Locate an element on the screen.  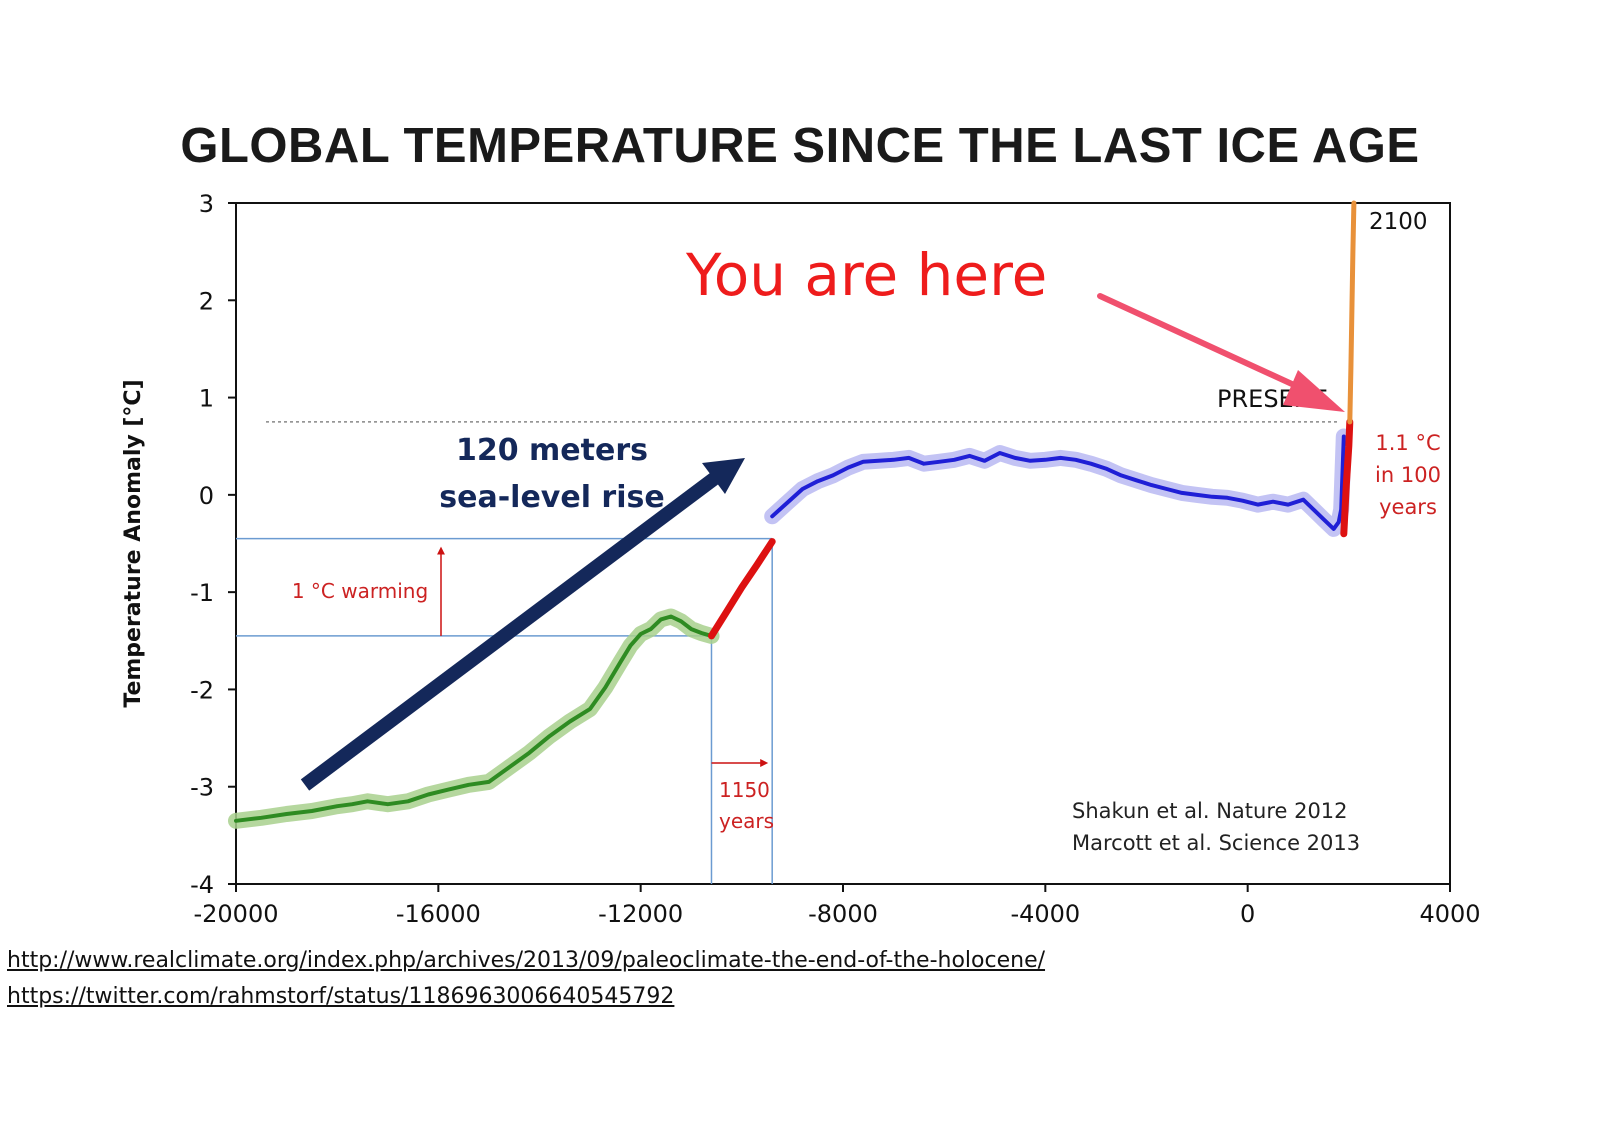
x-tick-label: 4000 is located at coordinates (1449, 914).